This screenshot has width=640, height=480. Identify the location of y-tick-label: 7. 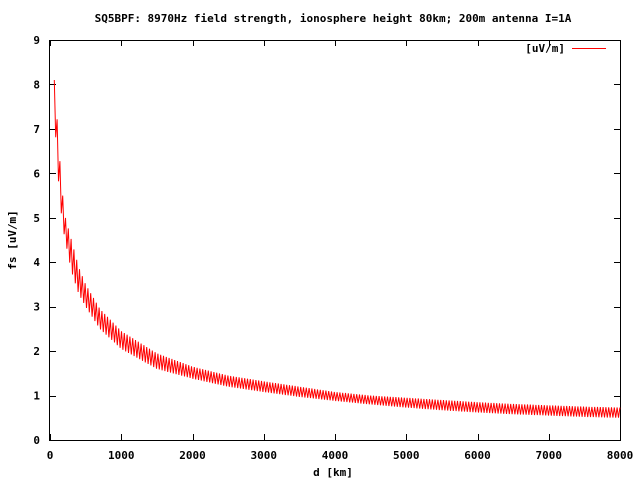
(36, 129).